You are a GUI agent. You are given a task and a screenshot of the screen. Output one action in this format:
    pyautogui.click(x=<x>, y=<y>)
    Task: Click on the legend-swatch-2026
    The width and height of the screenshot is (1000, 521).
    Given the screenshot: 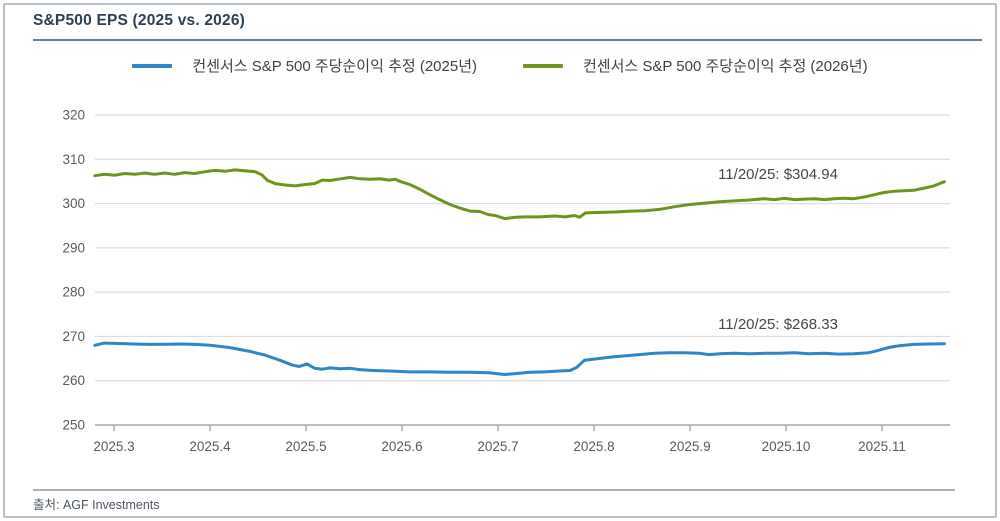 What is the action you would take?
    pyautogui.click(x=543, y=65)
    